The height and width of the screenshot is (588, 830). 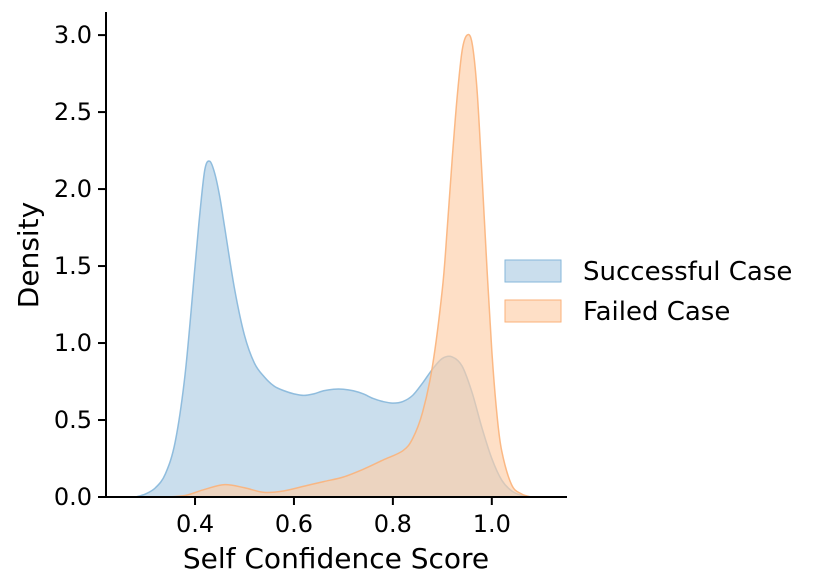 What do you see at coordinates (533, 271) in the screenshot?
I see `legend-swatch-successful-case` at bounding box center [533, 271].